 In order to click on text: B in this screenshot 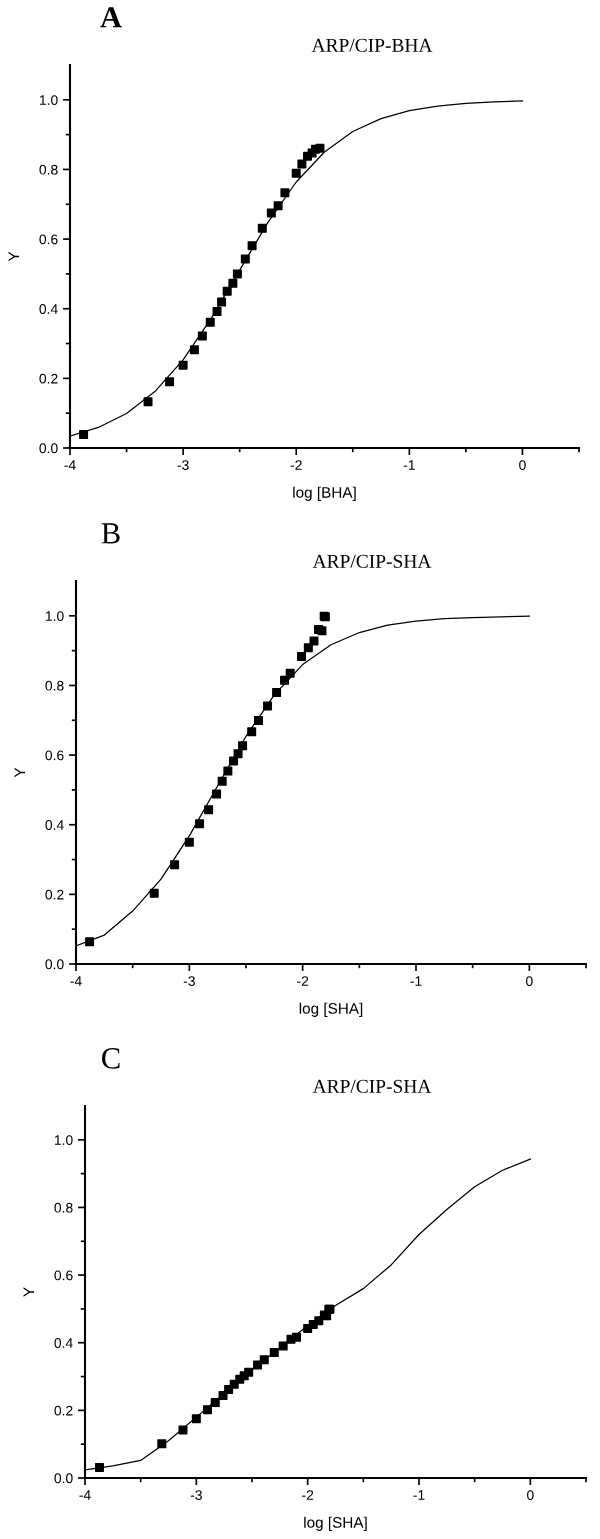, I will do `click(110, 533)`.